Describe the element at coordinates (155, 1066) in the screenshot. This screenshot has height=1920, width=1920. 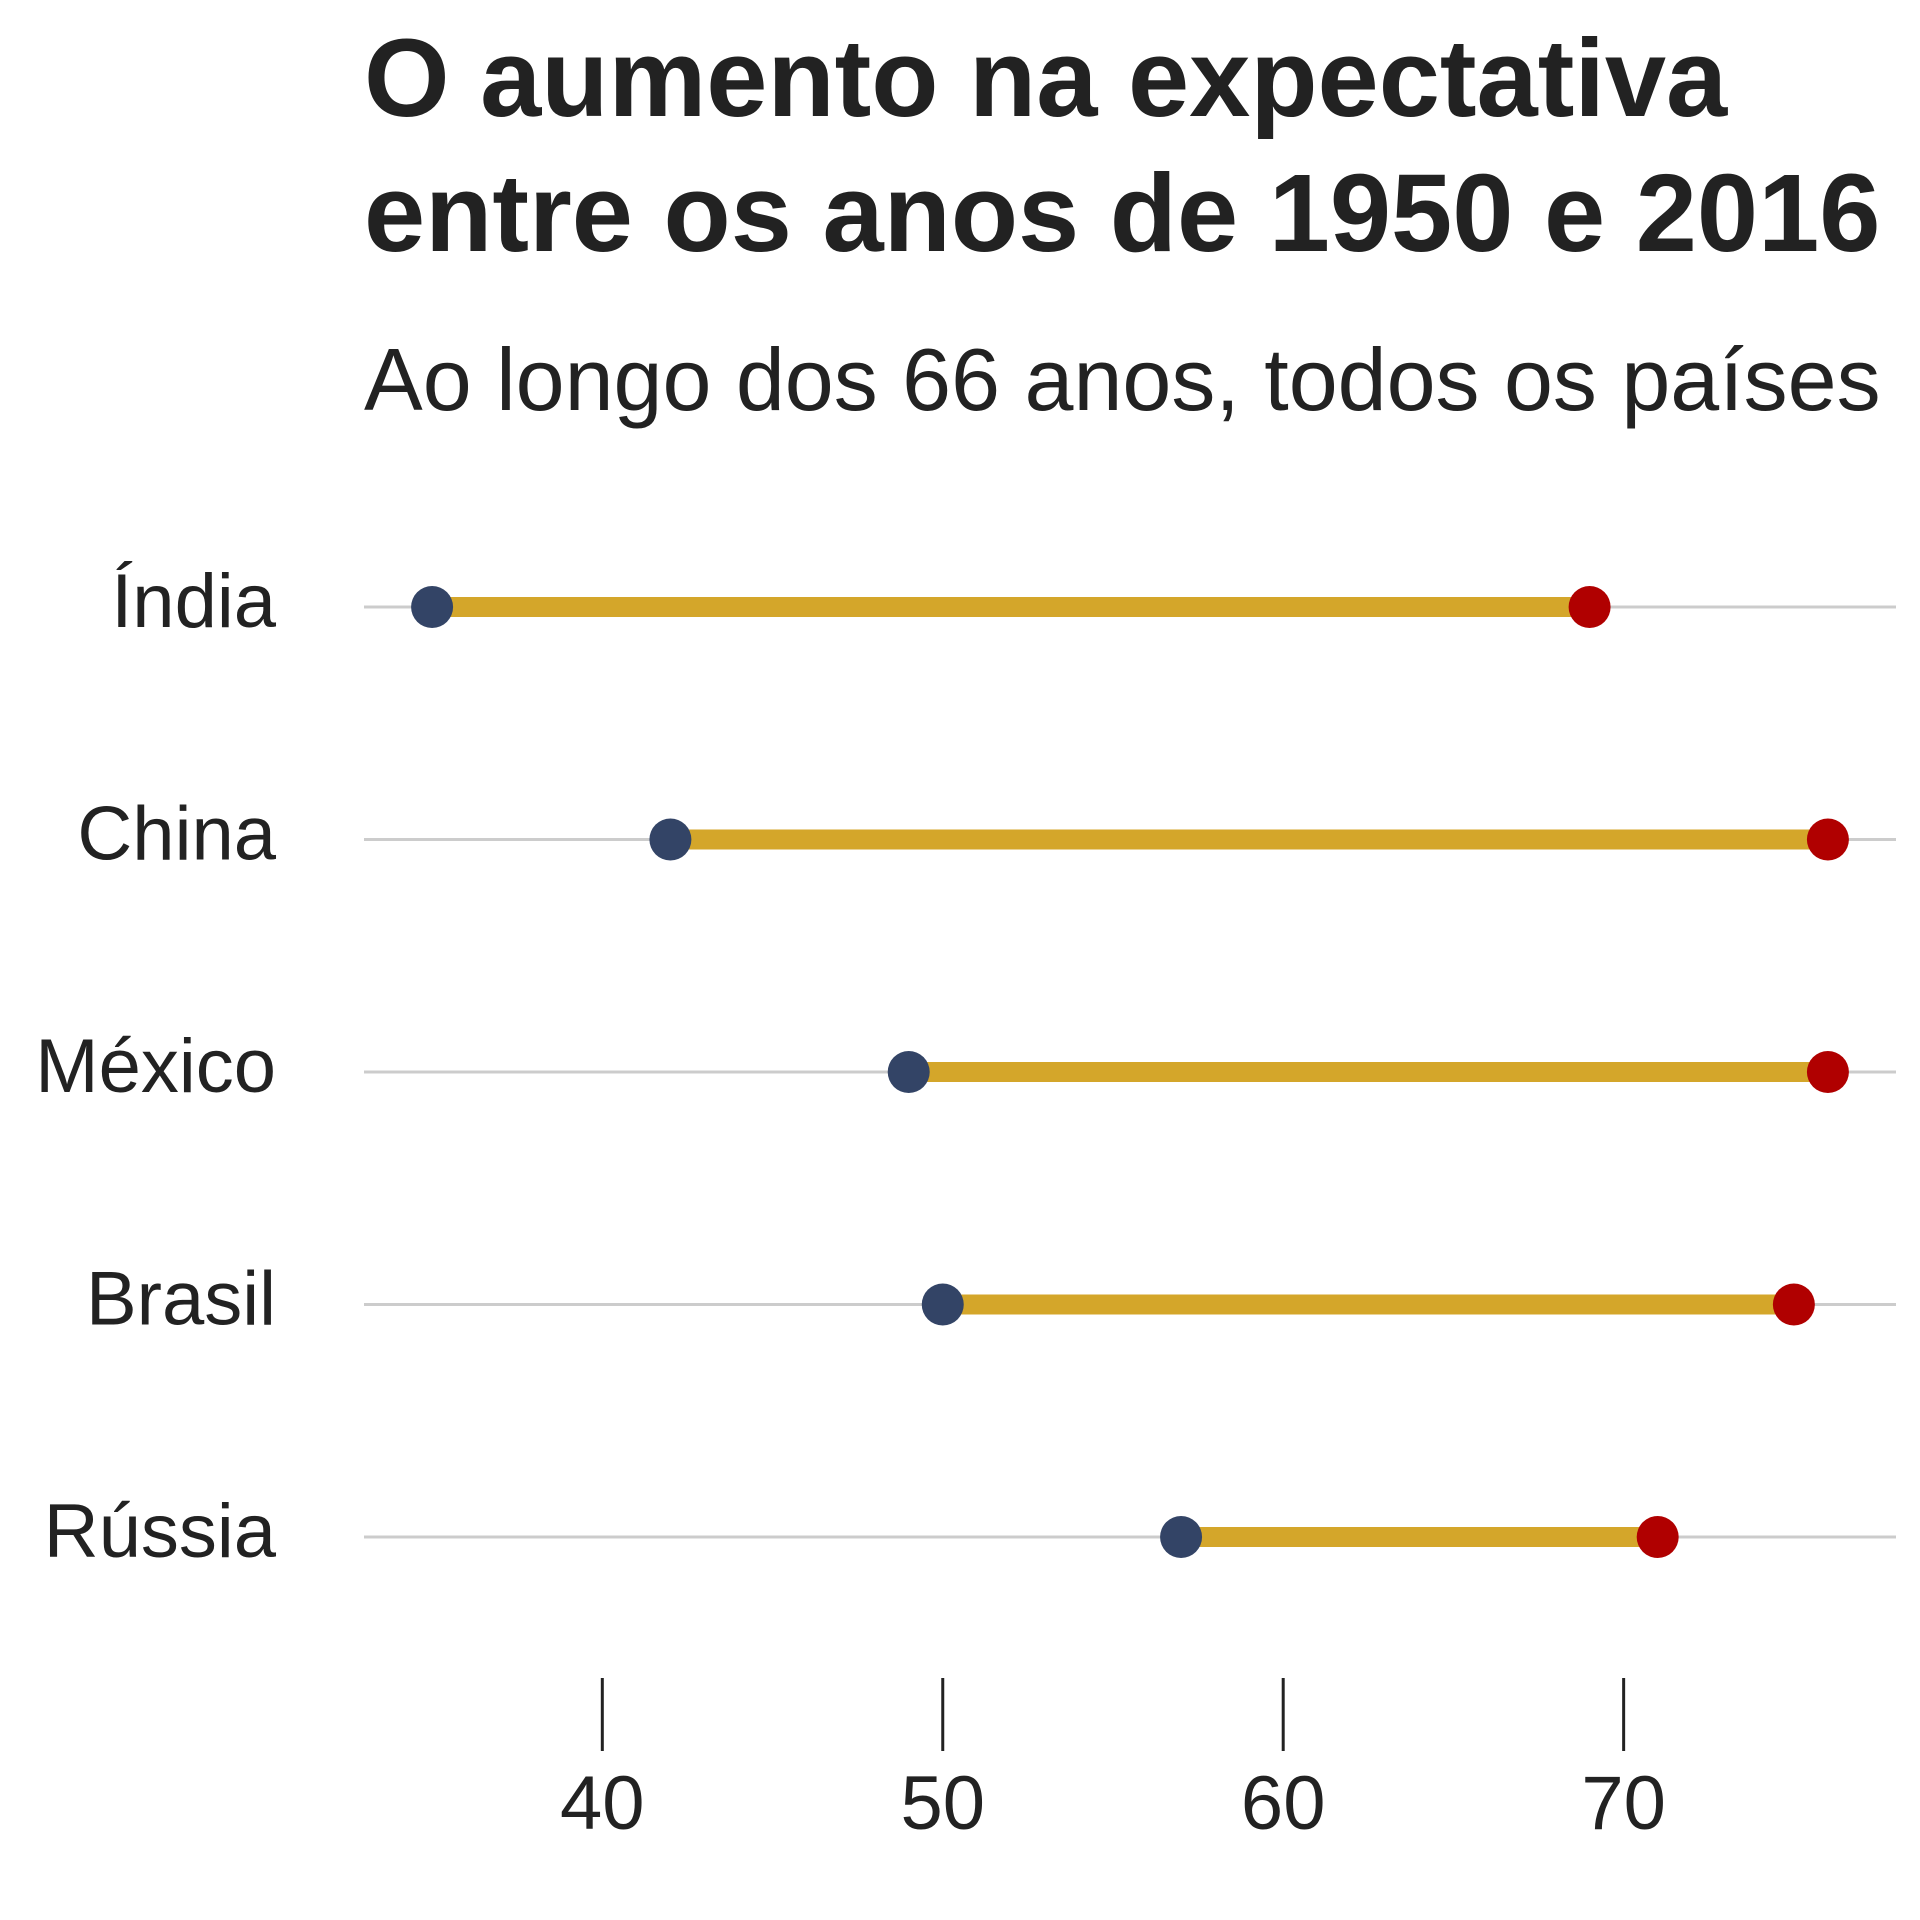
I see `y-tick-label: México` at that location.